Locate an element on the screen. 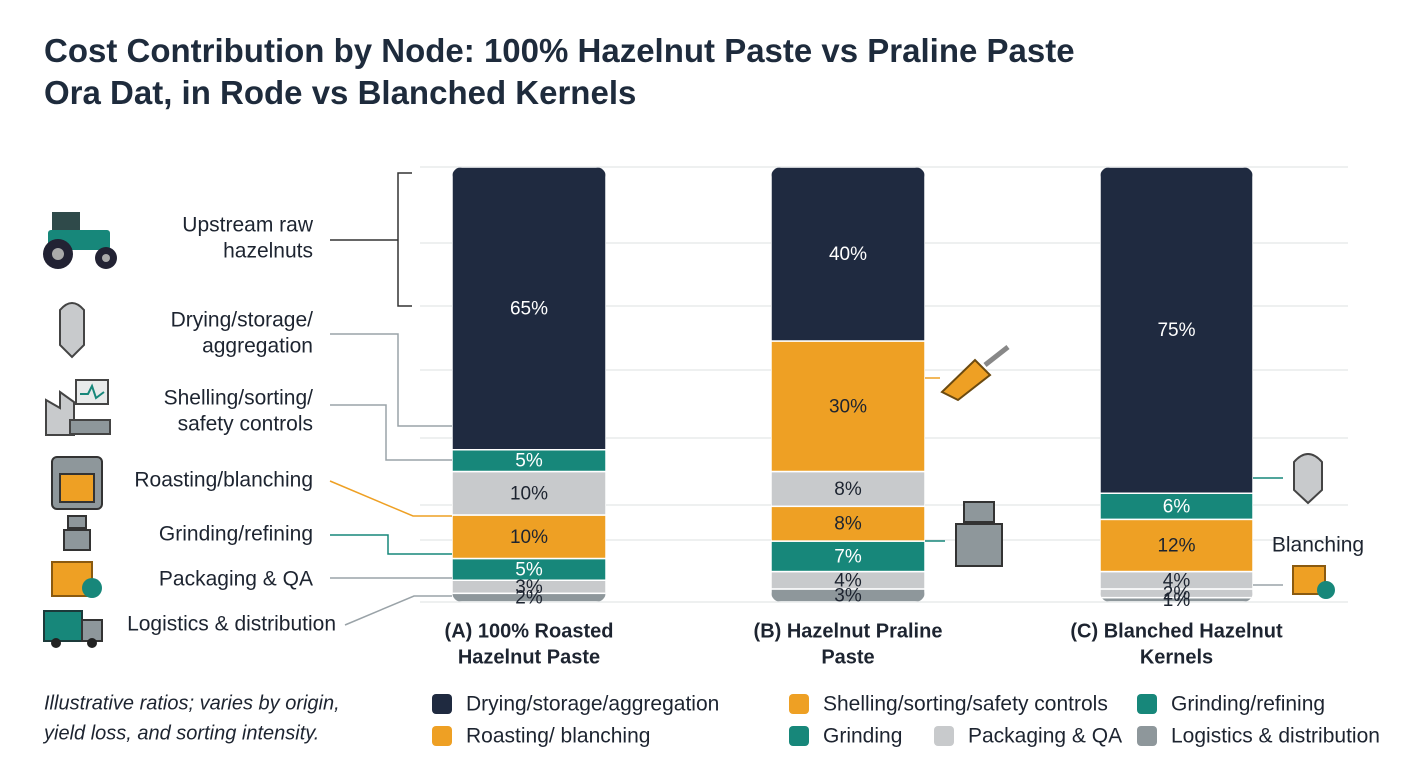 Image resolution: width=1408 pixels, height=768 pixels. value-label: 6% is located at coordinates (1177, 506).